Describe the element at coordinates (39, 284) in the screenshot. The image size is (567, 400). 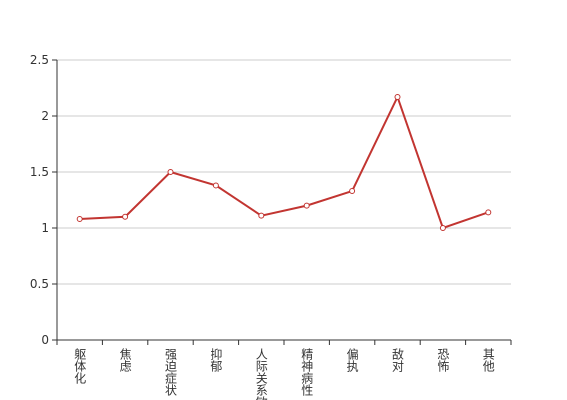
I see `y-tick-label: 0.5` at that location.